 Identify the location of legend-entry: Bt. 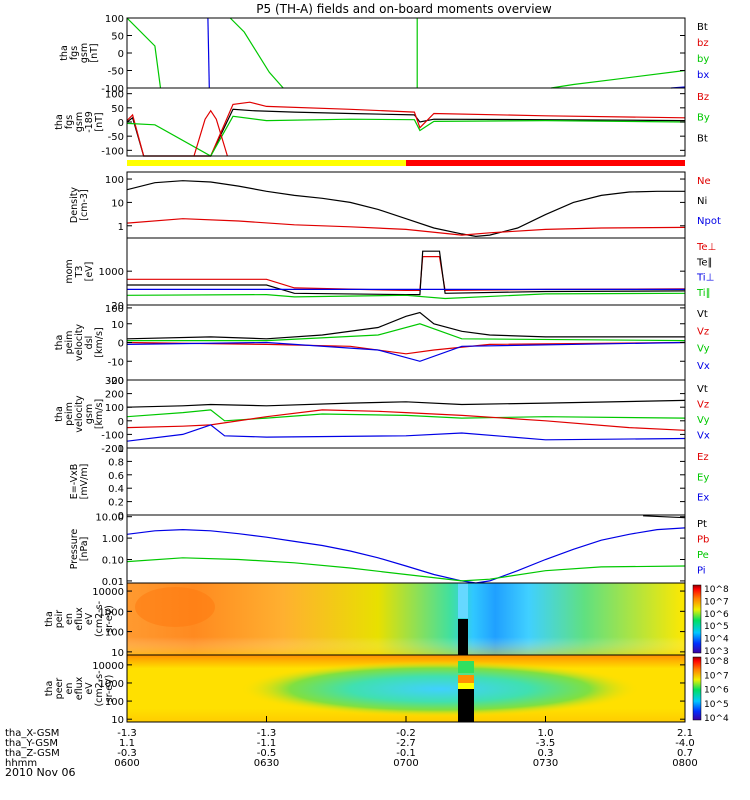
(702, 27).